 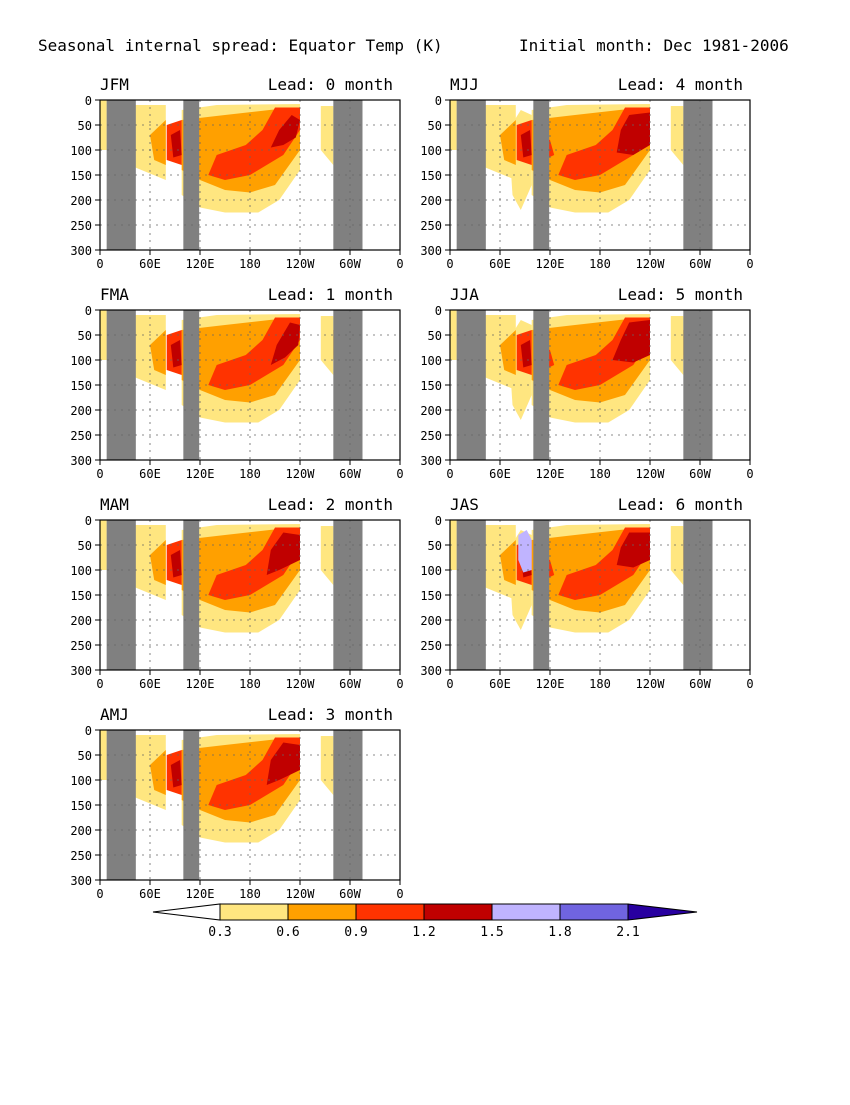 I want to click on panel-season-label: FMA, so click(x=114, y=294).